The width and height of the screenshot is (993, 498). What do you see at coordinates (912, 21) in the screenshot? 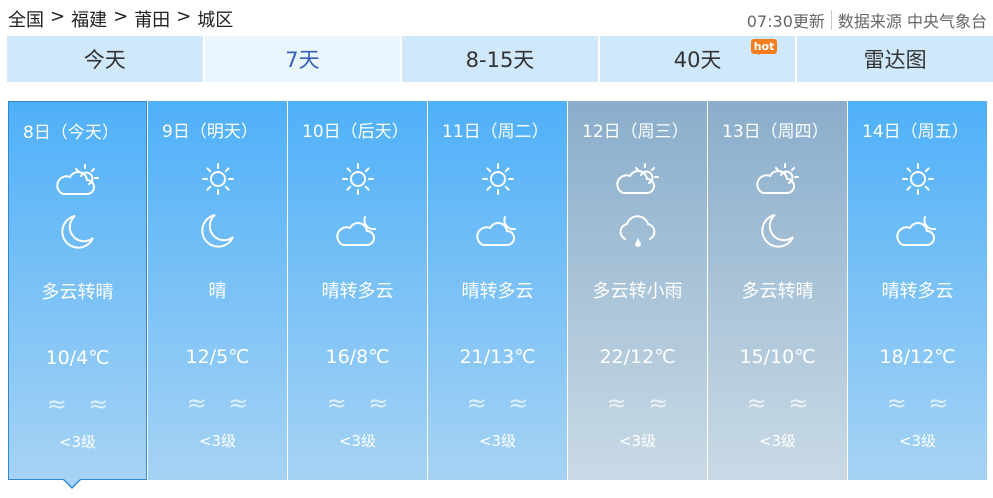
I see `data-source: 数据来源 中央气象台` at bounding box center [912, 21].